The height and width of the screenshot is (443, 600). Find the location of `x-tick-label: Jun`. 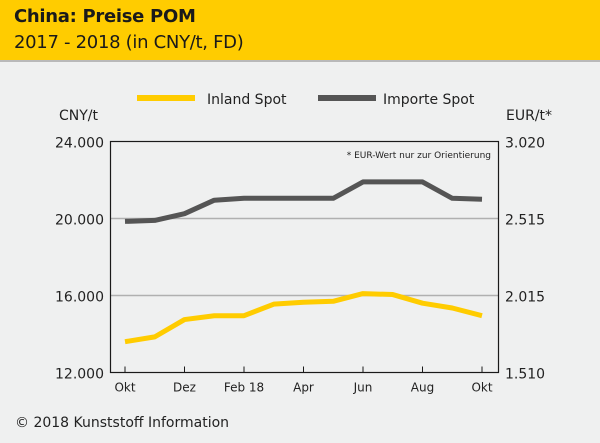

x-tick-label: Jun is located at coordinates (363, 388).